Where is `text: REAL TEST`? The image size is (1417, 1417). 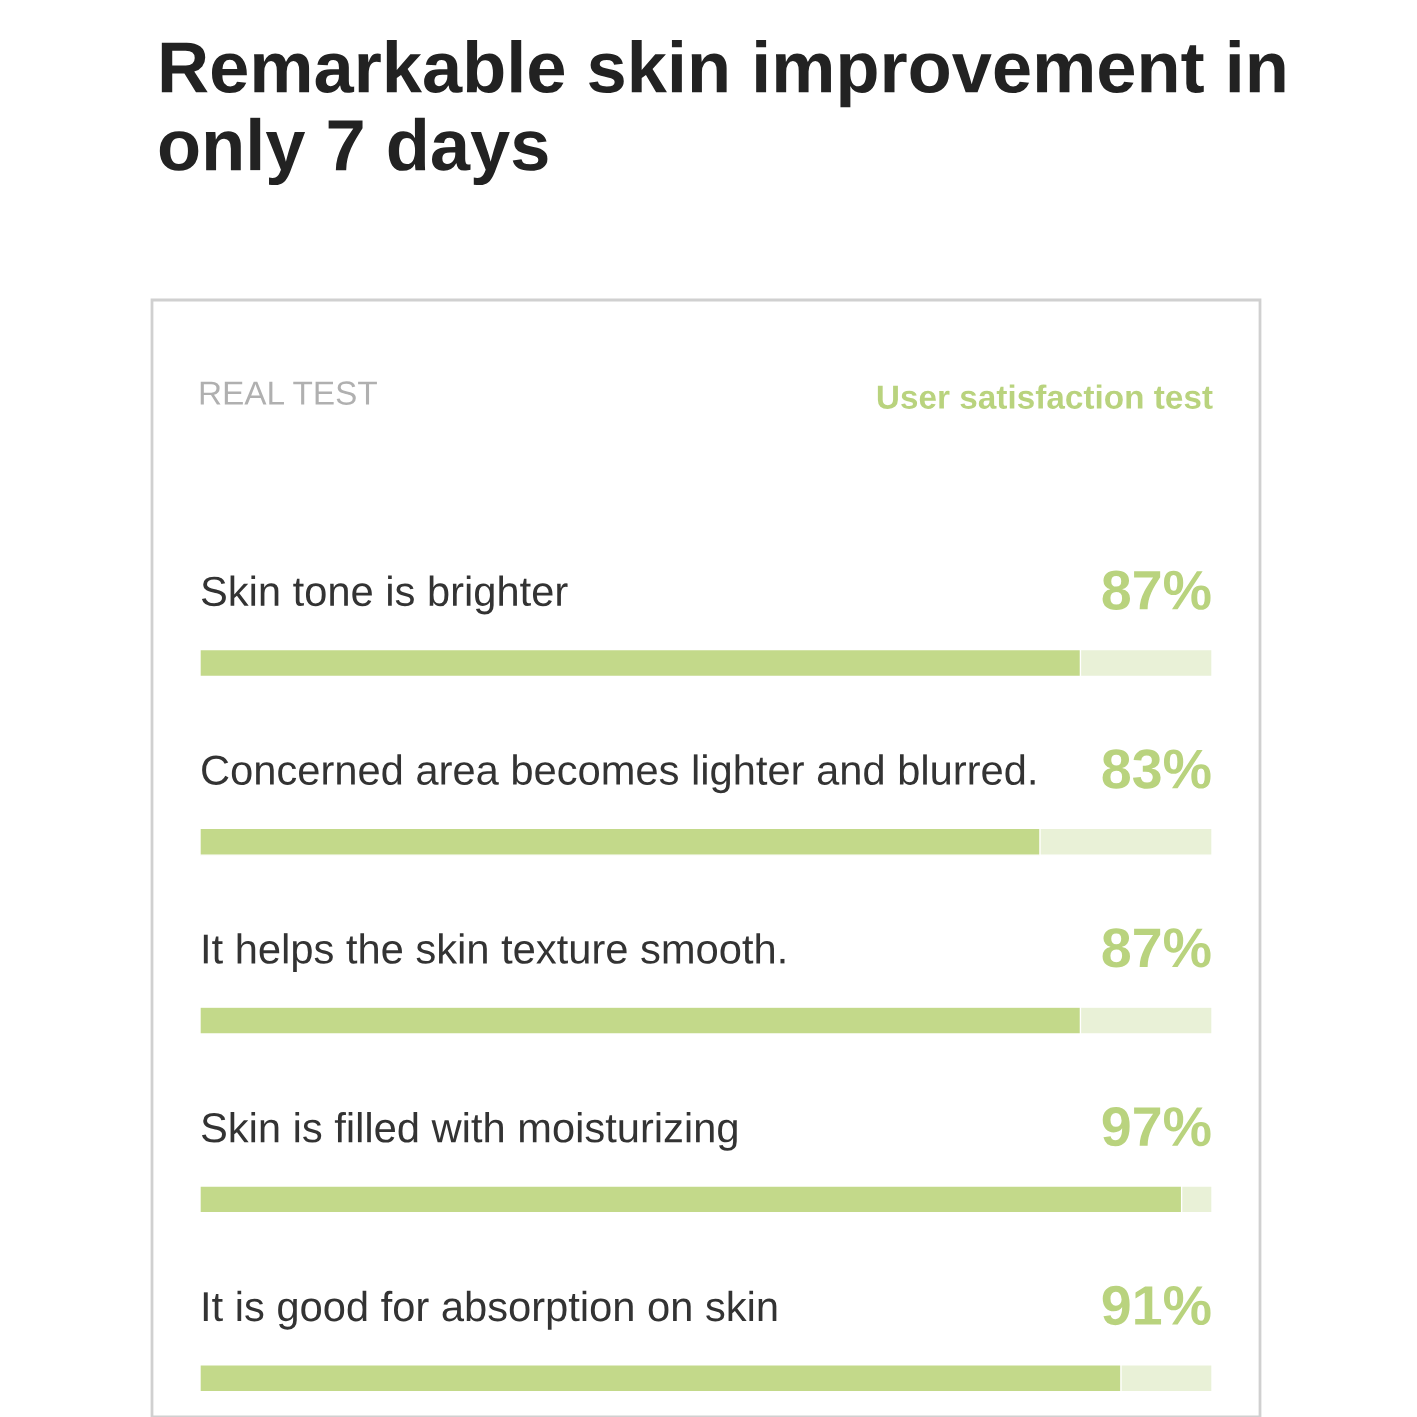 text: REAL TEST is located at coordinates (288, 393).